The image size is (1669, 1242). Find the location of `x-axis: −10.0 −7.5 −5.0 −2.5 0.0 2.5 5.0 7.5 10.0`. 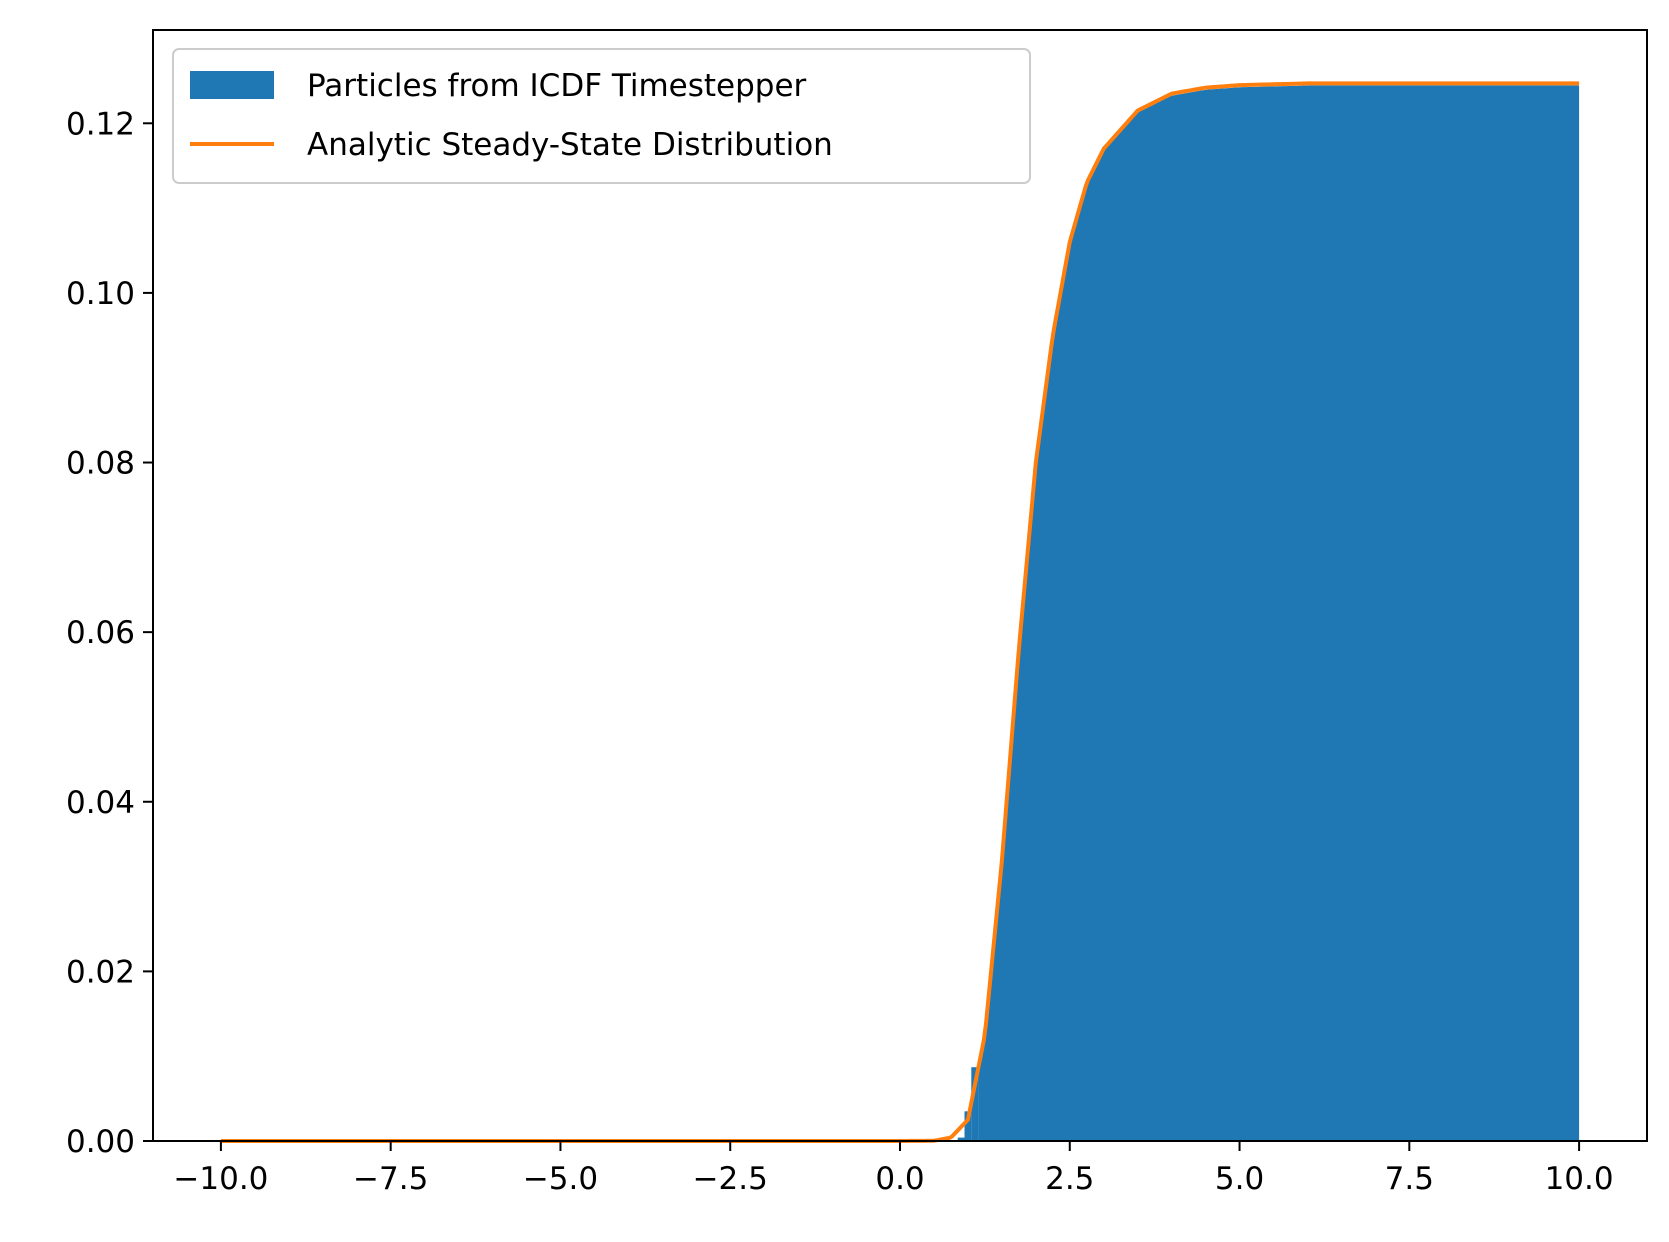

x-axis: −10.0 −7.5 −5.0 −2.5 0.0 2.5 5.0 7.5 10.0 is located at coordinates (893, 1169).